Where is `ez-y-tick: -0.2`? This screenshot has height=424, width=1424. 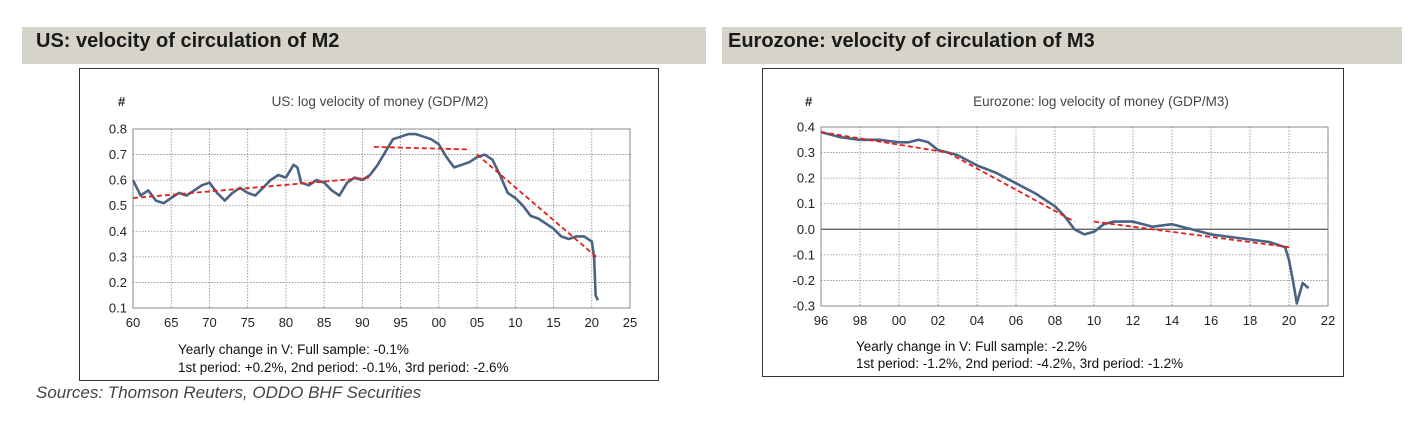
ez-y-tick: -0.2 is located at coordinates (804, 280).